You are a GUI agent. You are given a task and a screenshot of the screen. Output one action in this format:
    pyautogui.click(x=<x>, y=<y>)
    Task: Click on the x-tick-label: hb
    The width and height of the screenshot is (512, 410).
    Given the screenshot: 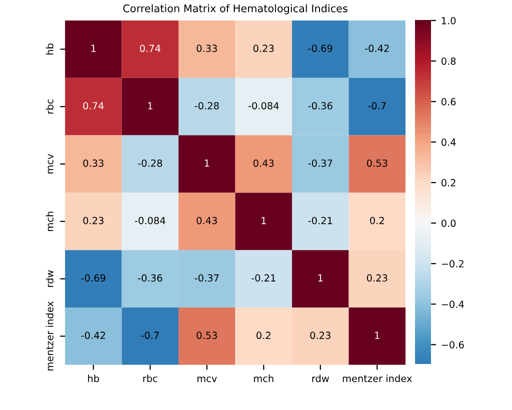 What is the action you would take?
    pyautogui.click(x=94, y=378)
    